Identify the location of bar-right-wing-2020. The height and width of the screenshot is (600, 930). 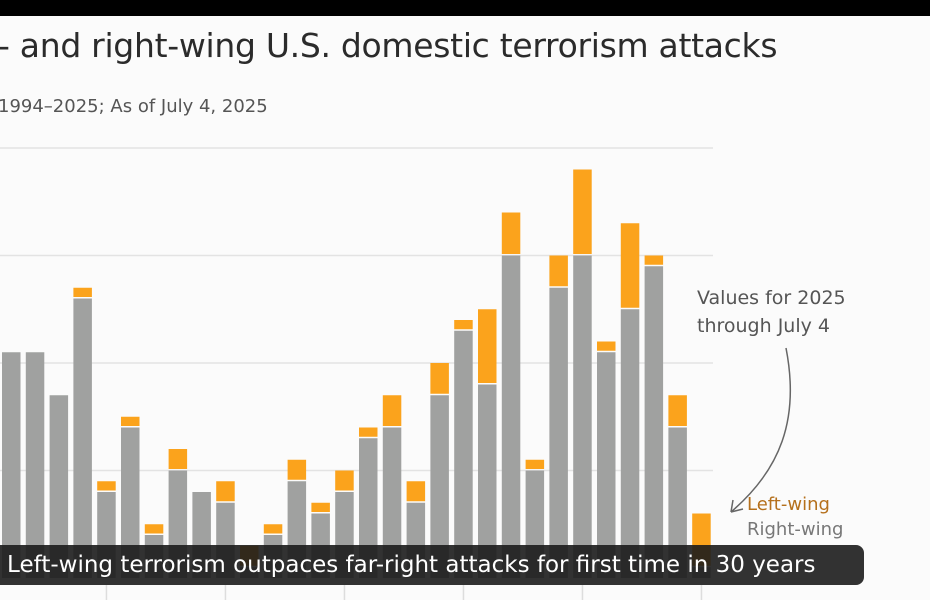
(582, 416).